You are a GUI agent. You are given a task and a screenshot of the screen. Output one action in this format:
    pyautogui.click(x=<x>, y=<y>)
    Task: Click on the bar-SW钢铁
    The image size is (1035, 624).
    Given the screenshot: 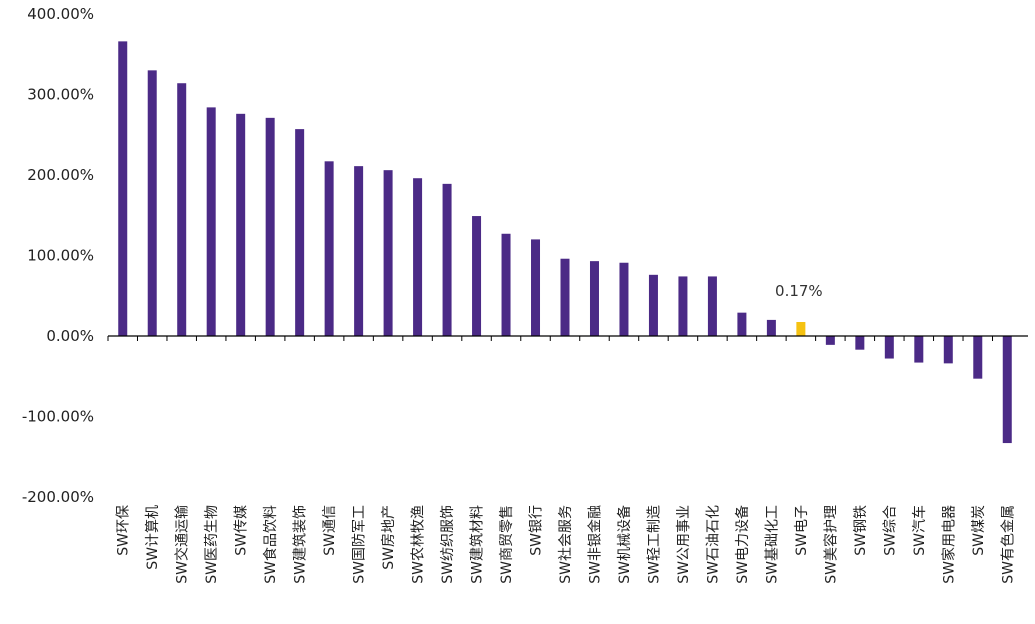 What is the action you would take?
    pyautogui.click(x=860, y=343)
    